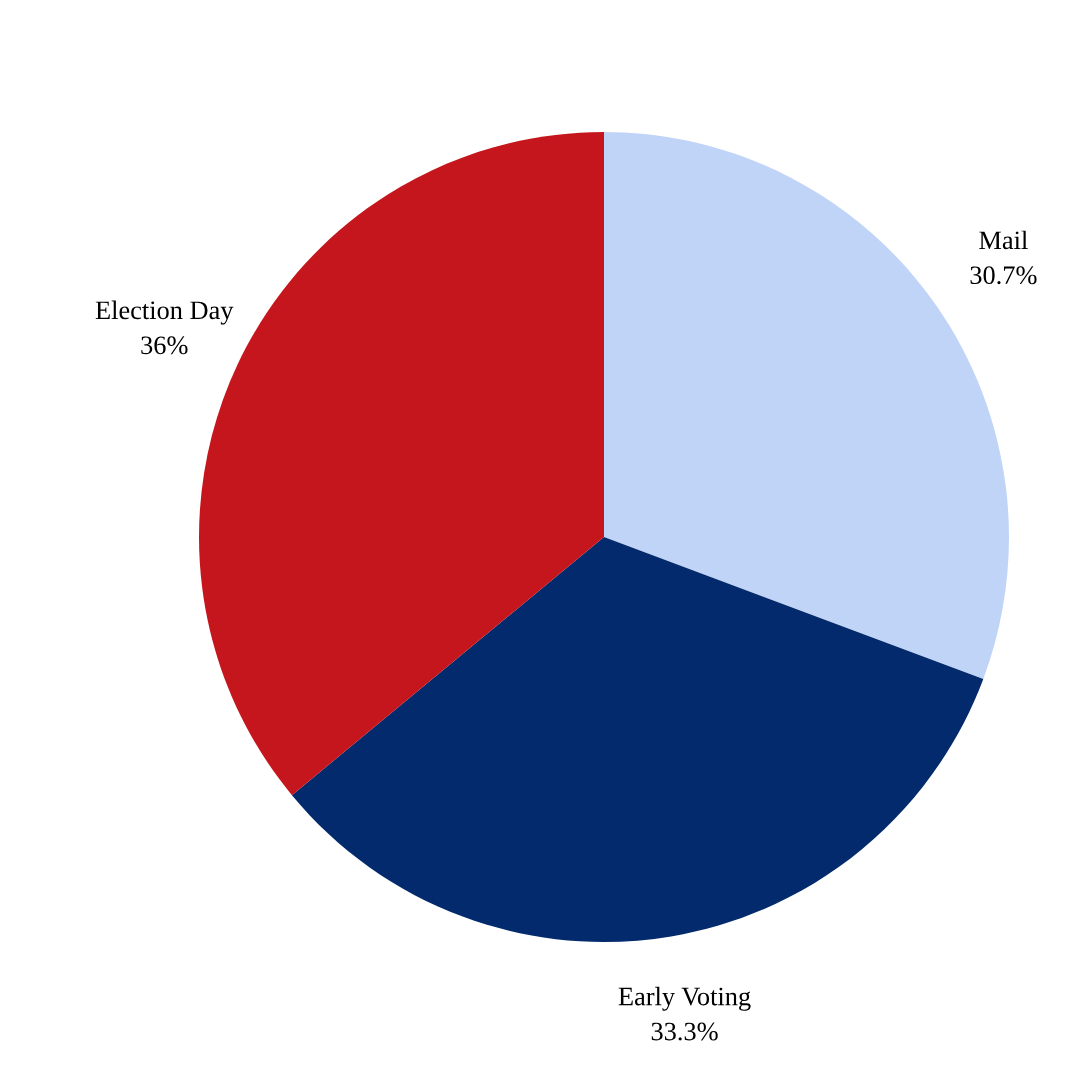 The image size is (1080, 1080). Describe the element at coordinates (1003, 275) in the screenshot. I see `data-label: 30.7%` at that location.